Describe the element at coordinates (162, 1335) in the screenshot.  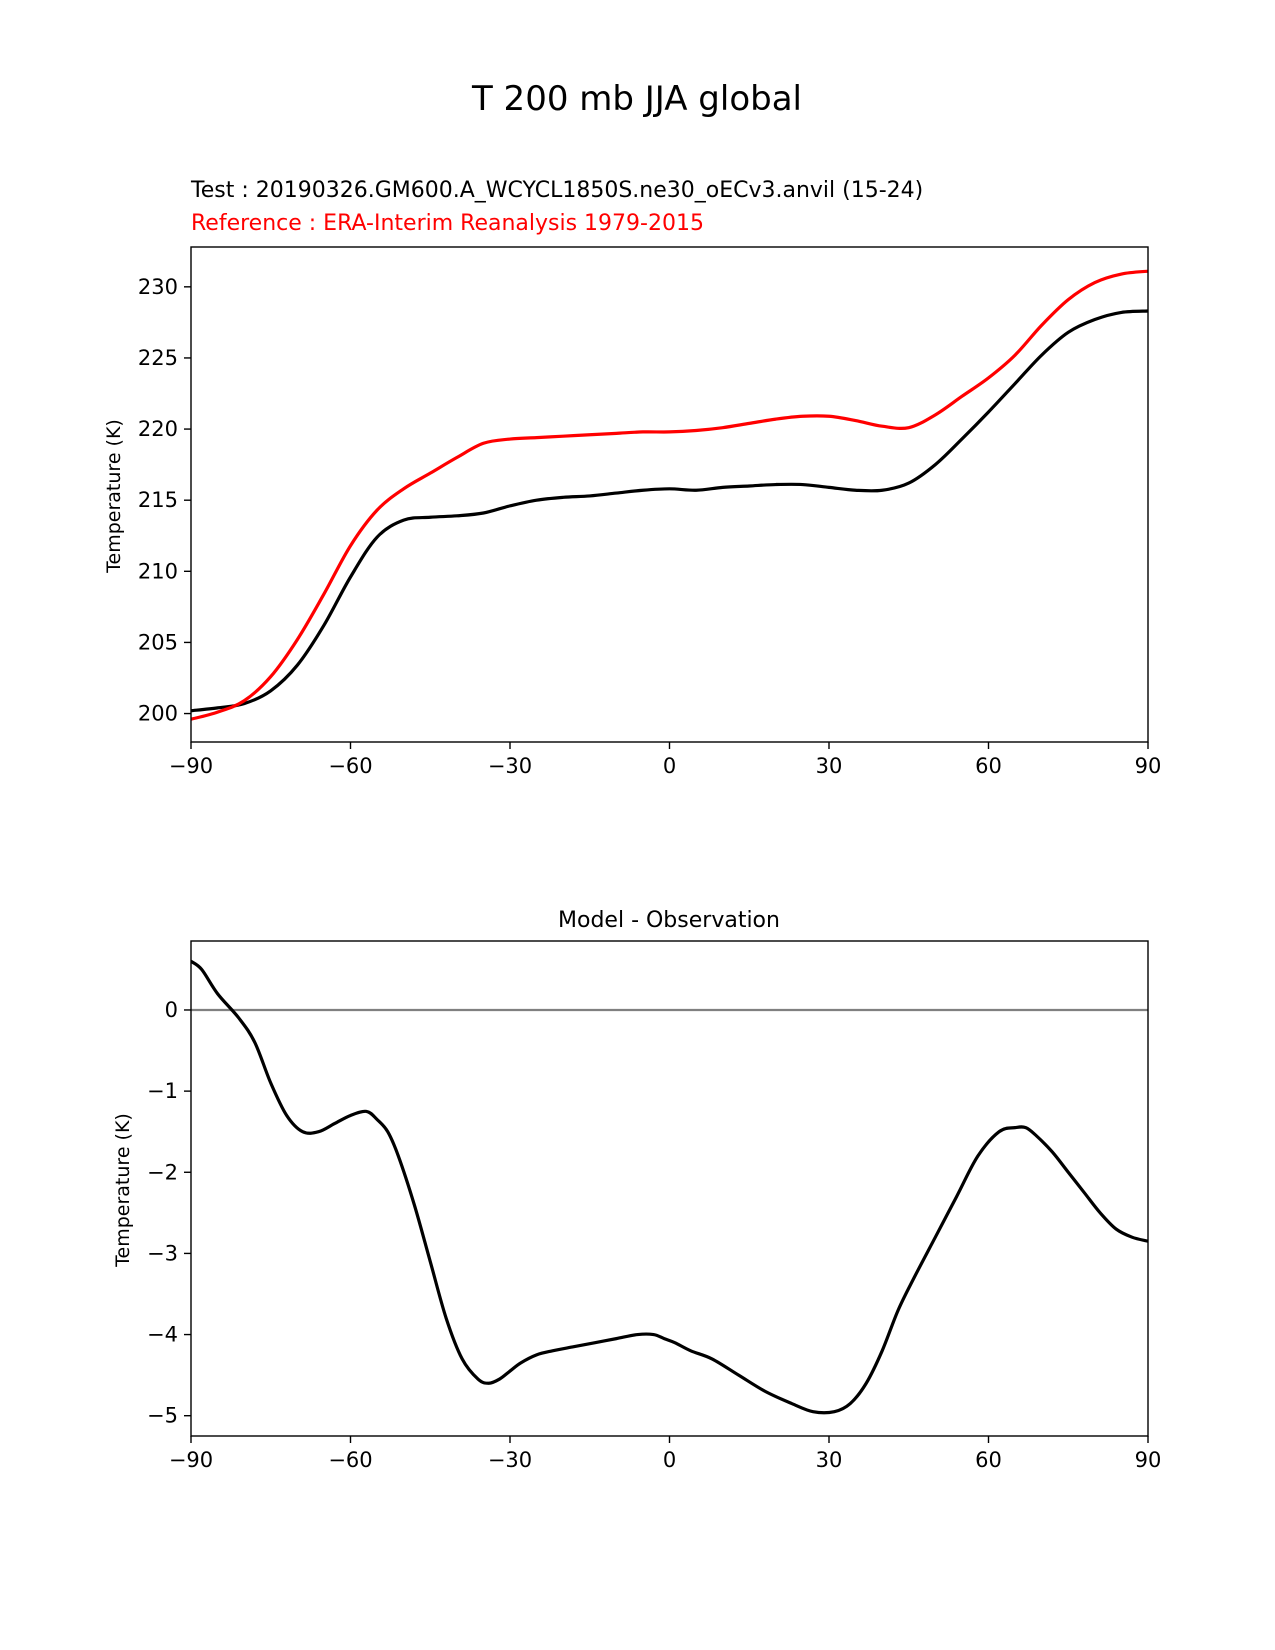
I see `bottom-ytick-label: −4` at that location.